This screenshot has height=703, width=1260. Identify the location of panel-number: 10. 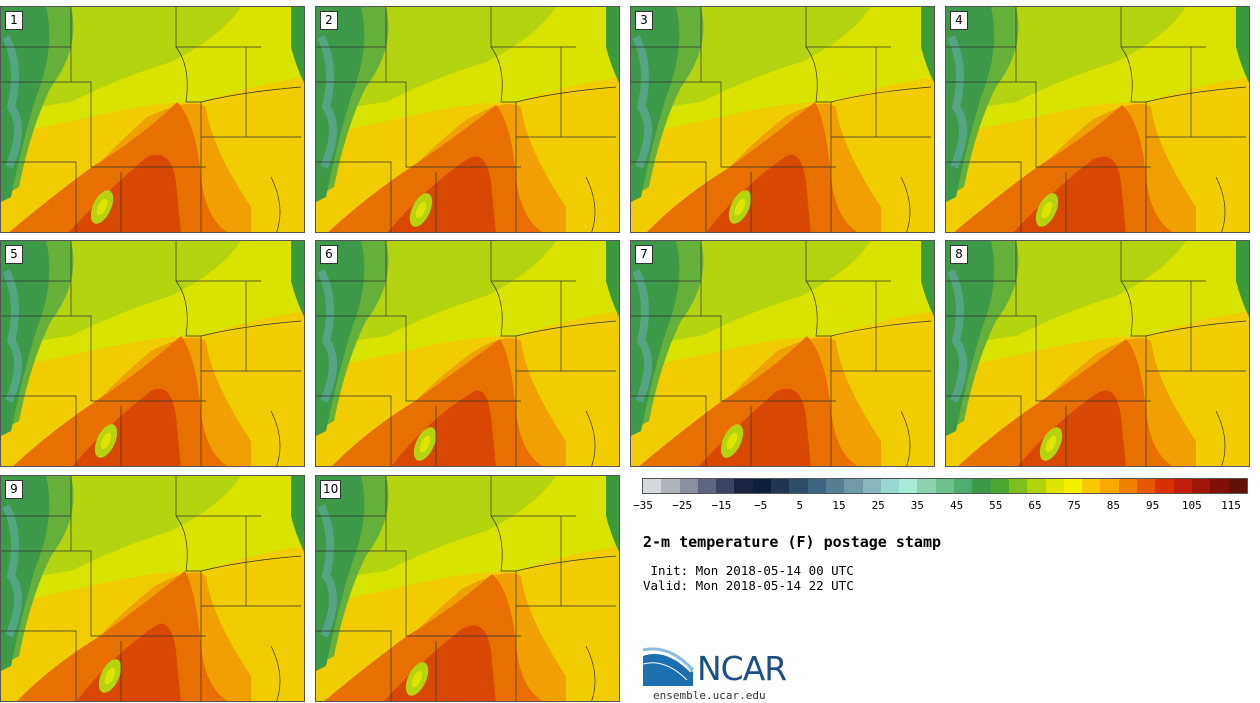
(331, 489).